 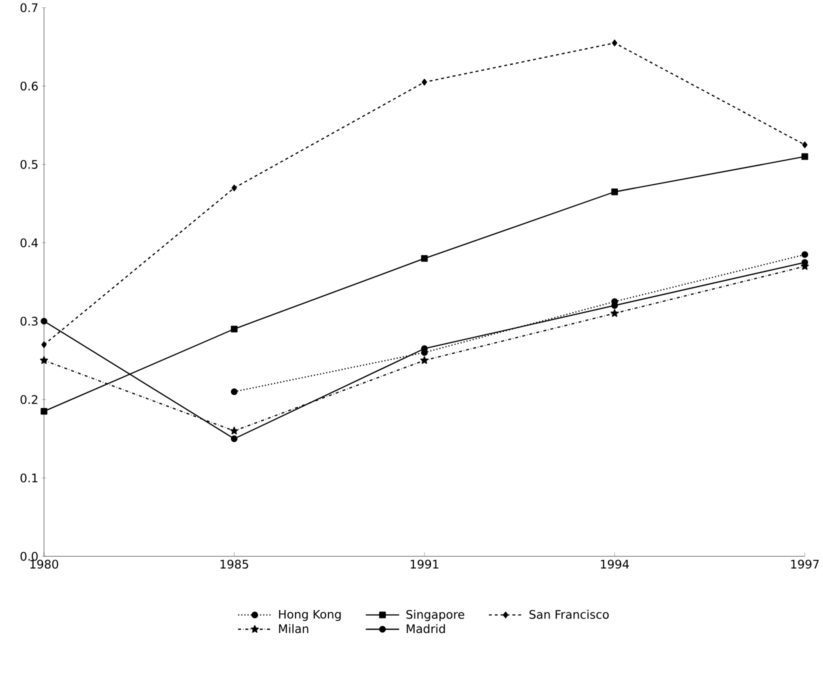 I want to click on x-tick-label: 1994, so click(x=614, y=564).